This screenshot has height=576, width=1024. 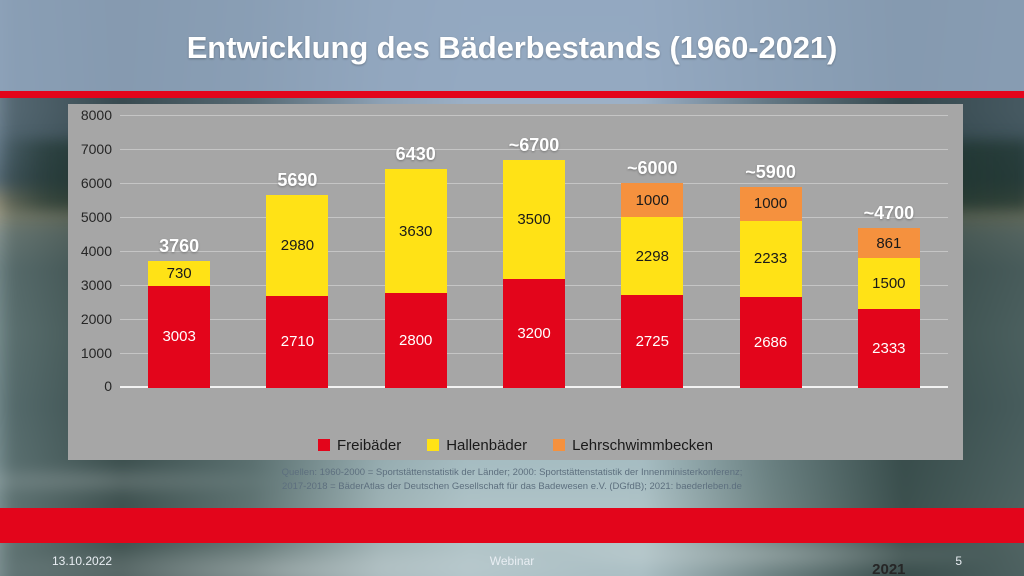 What do you see at coordinates (179, 246) in the screenshot?
I see `chart-bar-total-label: 3760` at bounding box center [179, 246].